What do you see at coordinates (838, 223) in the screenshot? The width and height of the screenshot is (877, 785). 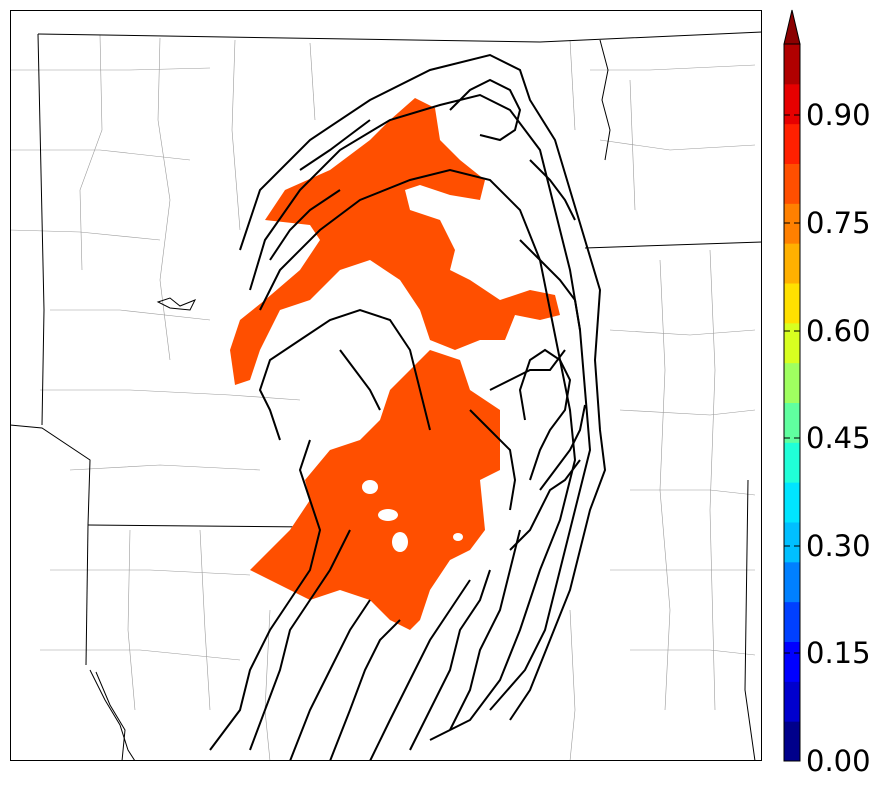 I see `colorbar-tick-label: 0.75` at bounding box center [838, 223].